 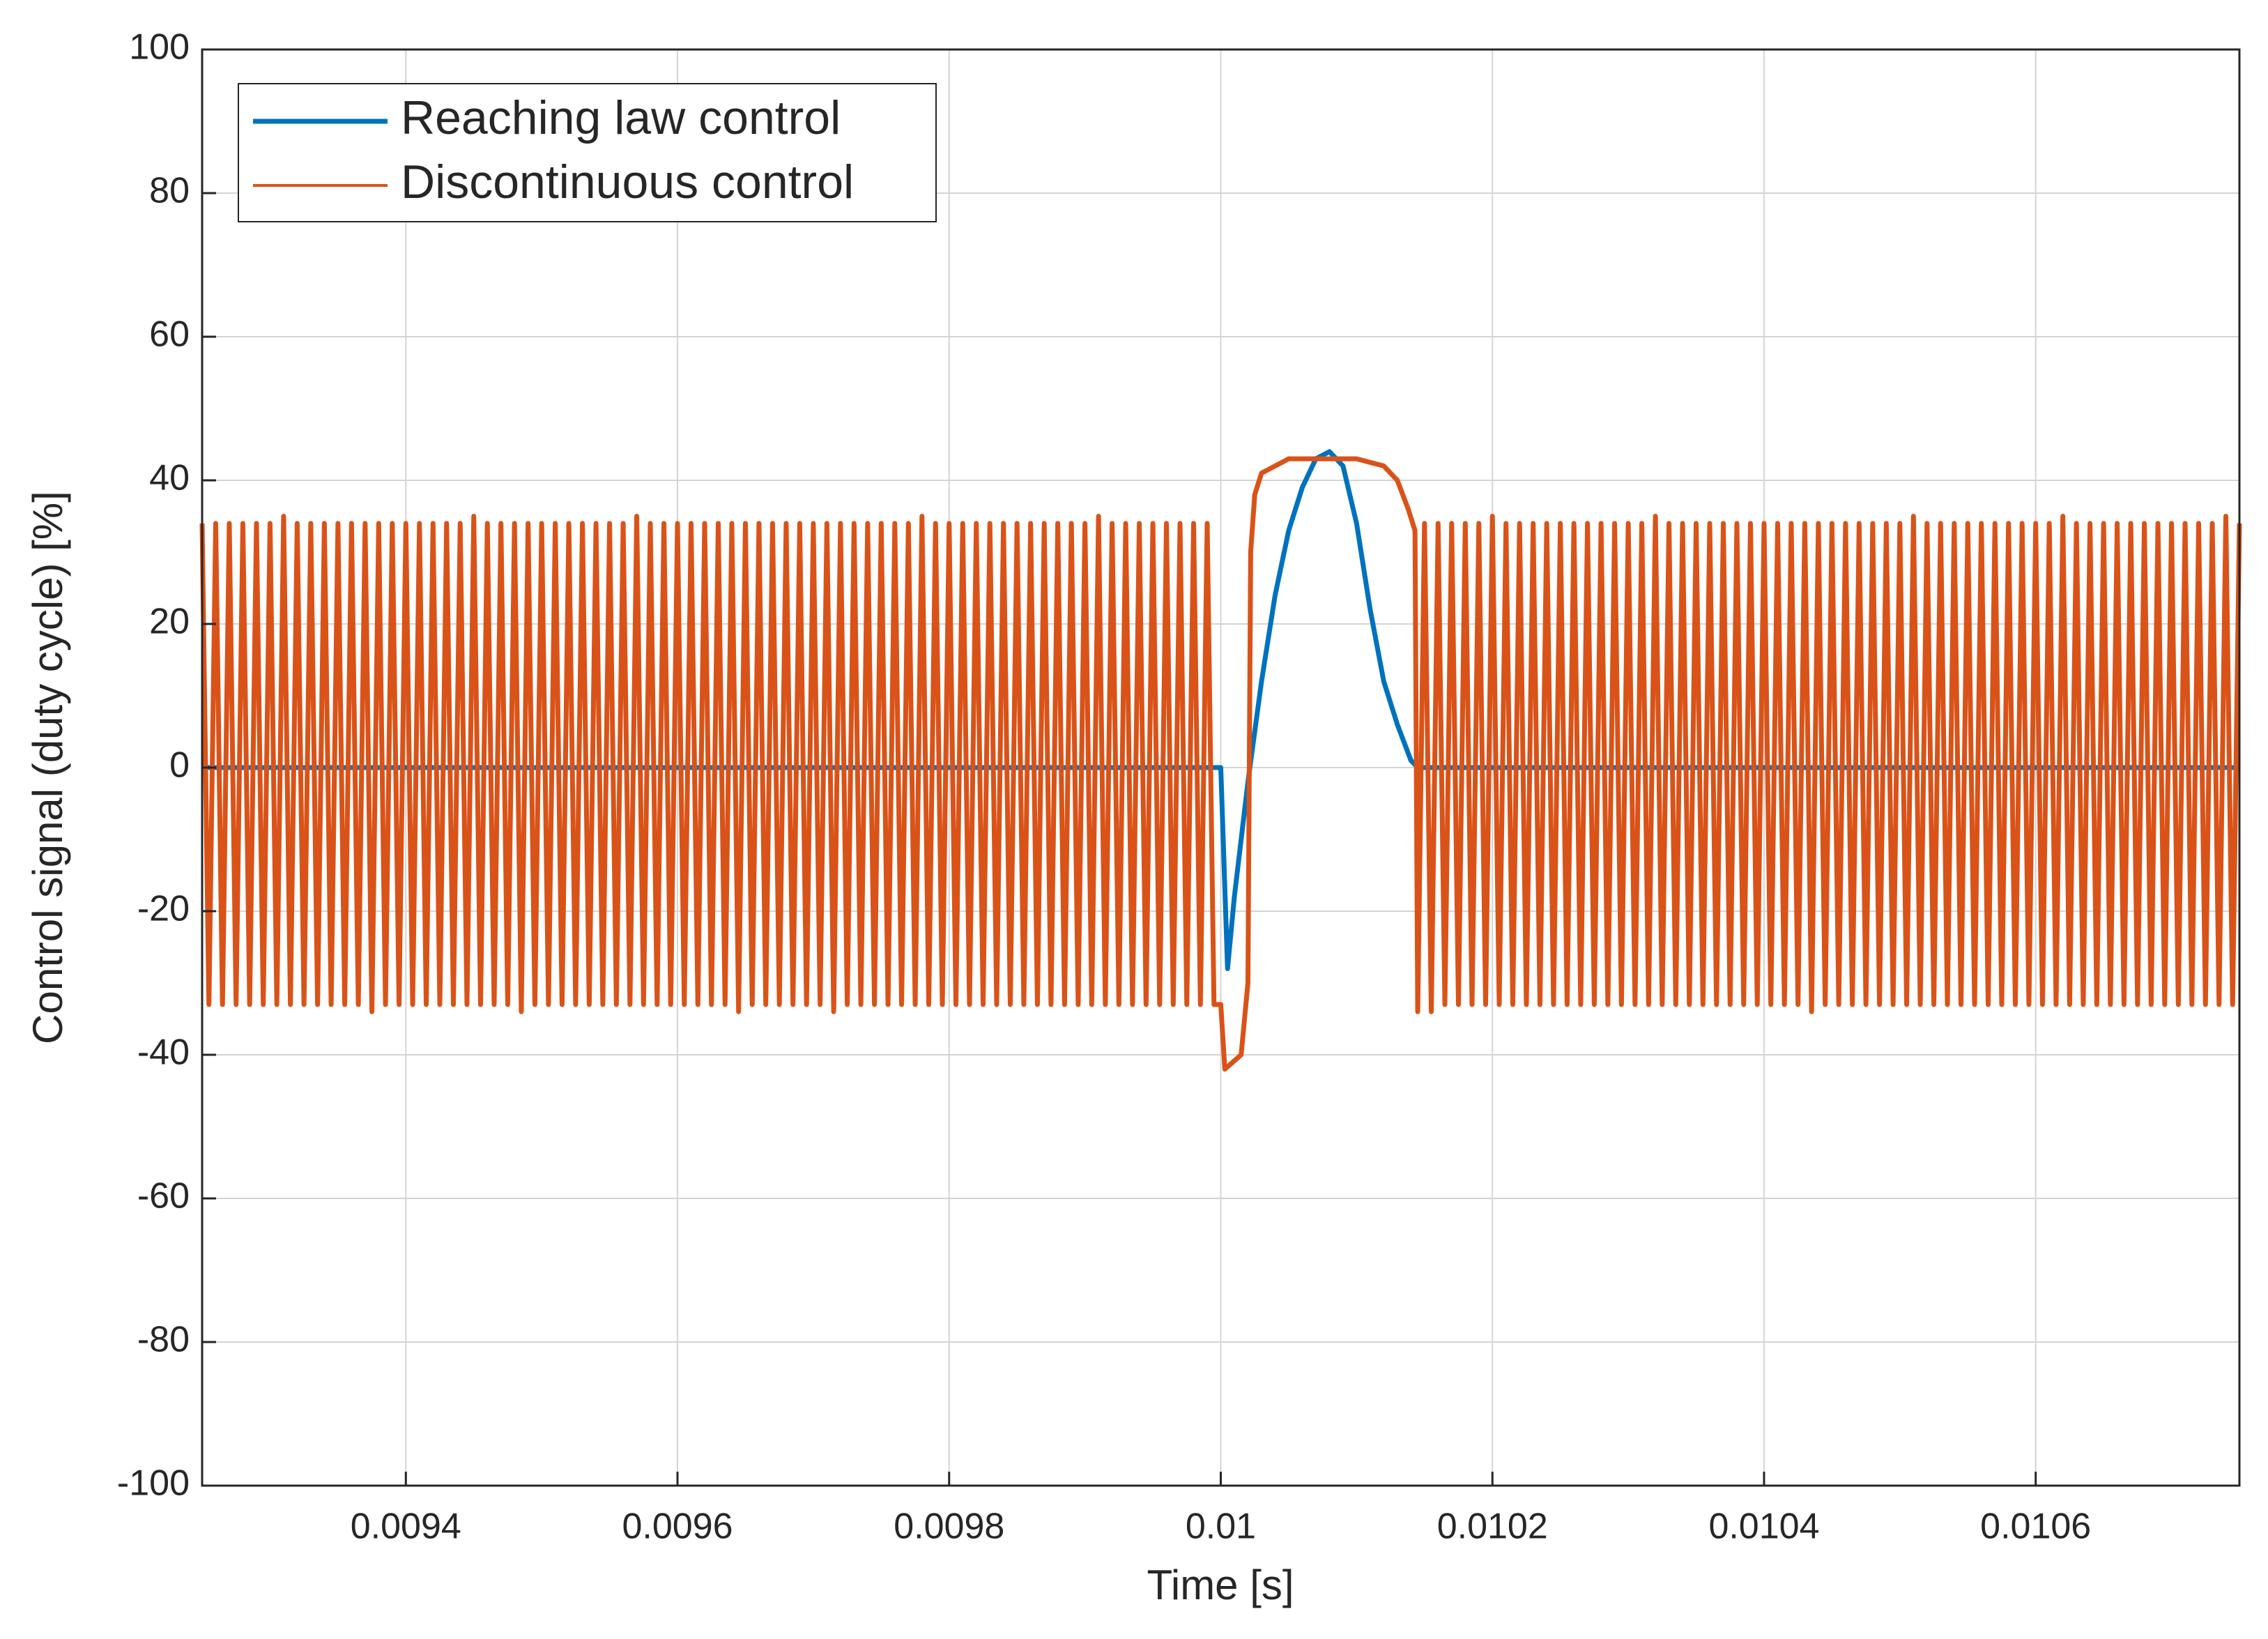 What do you see at coordinates (164, 1340) in the screenshot?
I see `y-tick-label: -80` at bounding box center [164, 1340].